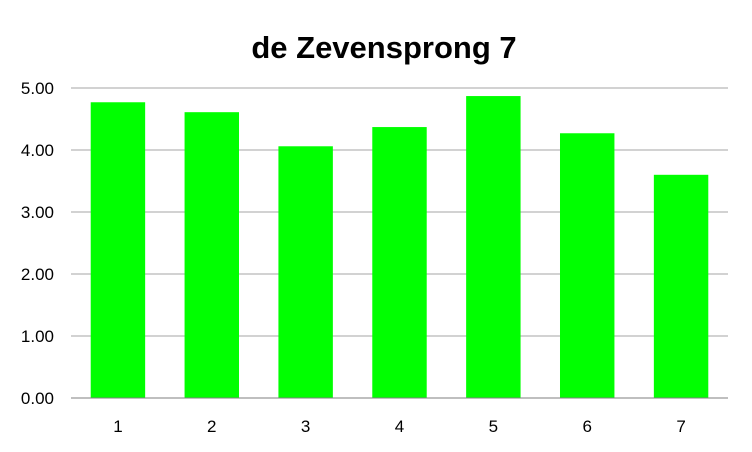 The height and width of the screenshot is (452, 752). What do you see at coordinates (37, 243) in the screenshot?
I see `y-axis-tick-labels: 0.00 1.00 2.00 3.00 4.00 5.00` at bounding box center [37, 243].